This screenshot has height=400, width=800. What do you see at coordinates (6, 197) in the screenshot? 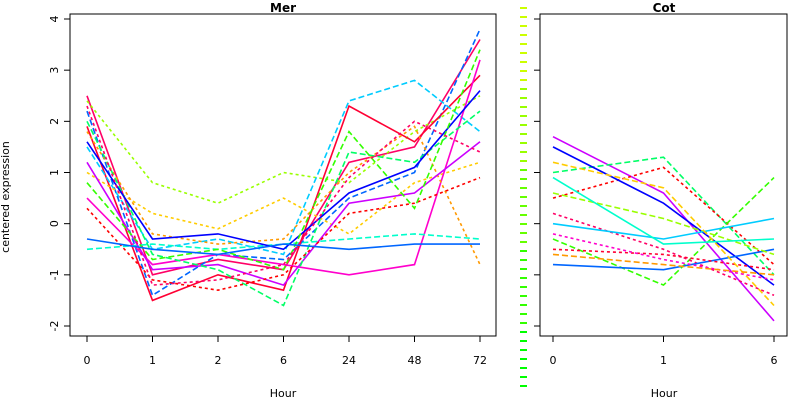
I see `y-axis-title: centered expression` at bounding box center [6, 197].